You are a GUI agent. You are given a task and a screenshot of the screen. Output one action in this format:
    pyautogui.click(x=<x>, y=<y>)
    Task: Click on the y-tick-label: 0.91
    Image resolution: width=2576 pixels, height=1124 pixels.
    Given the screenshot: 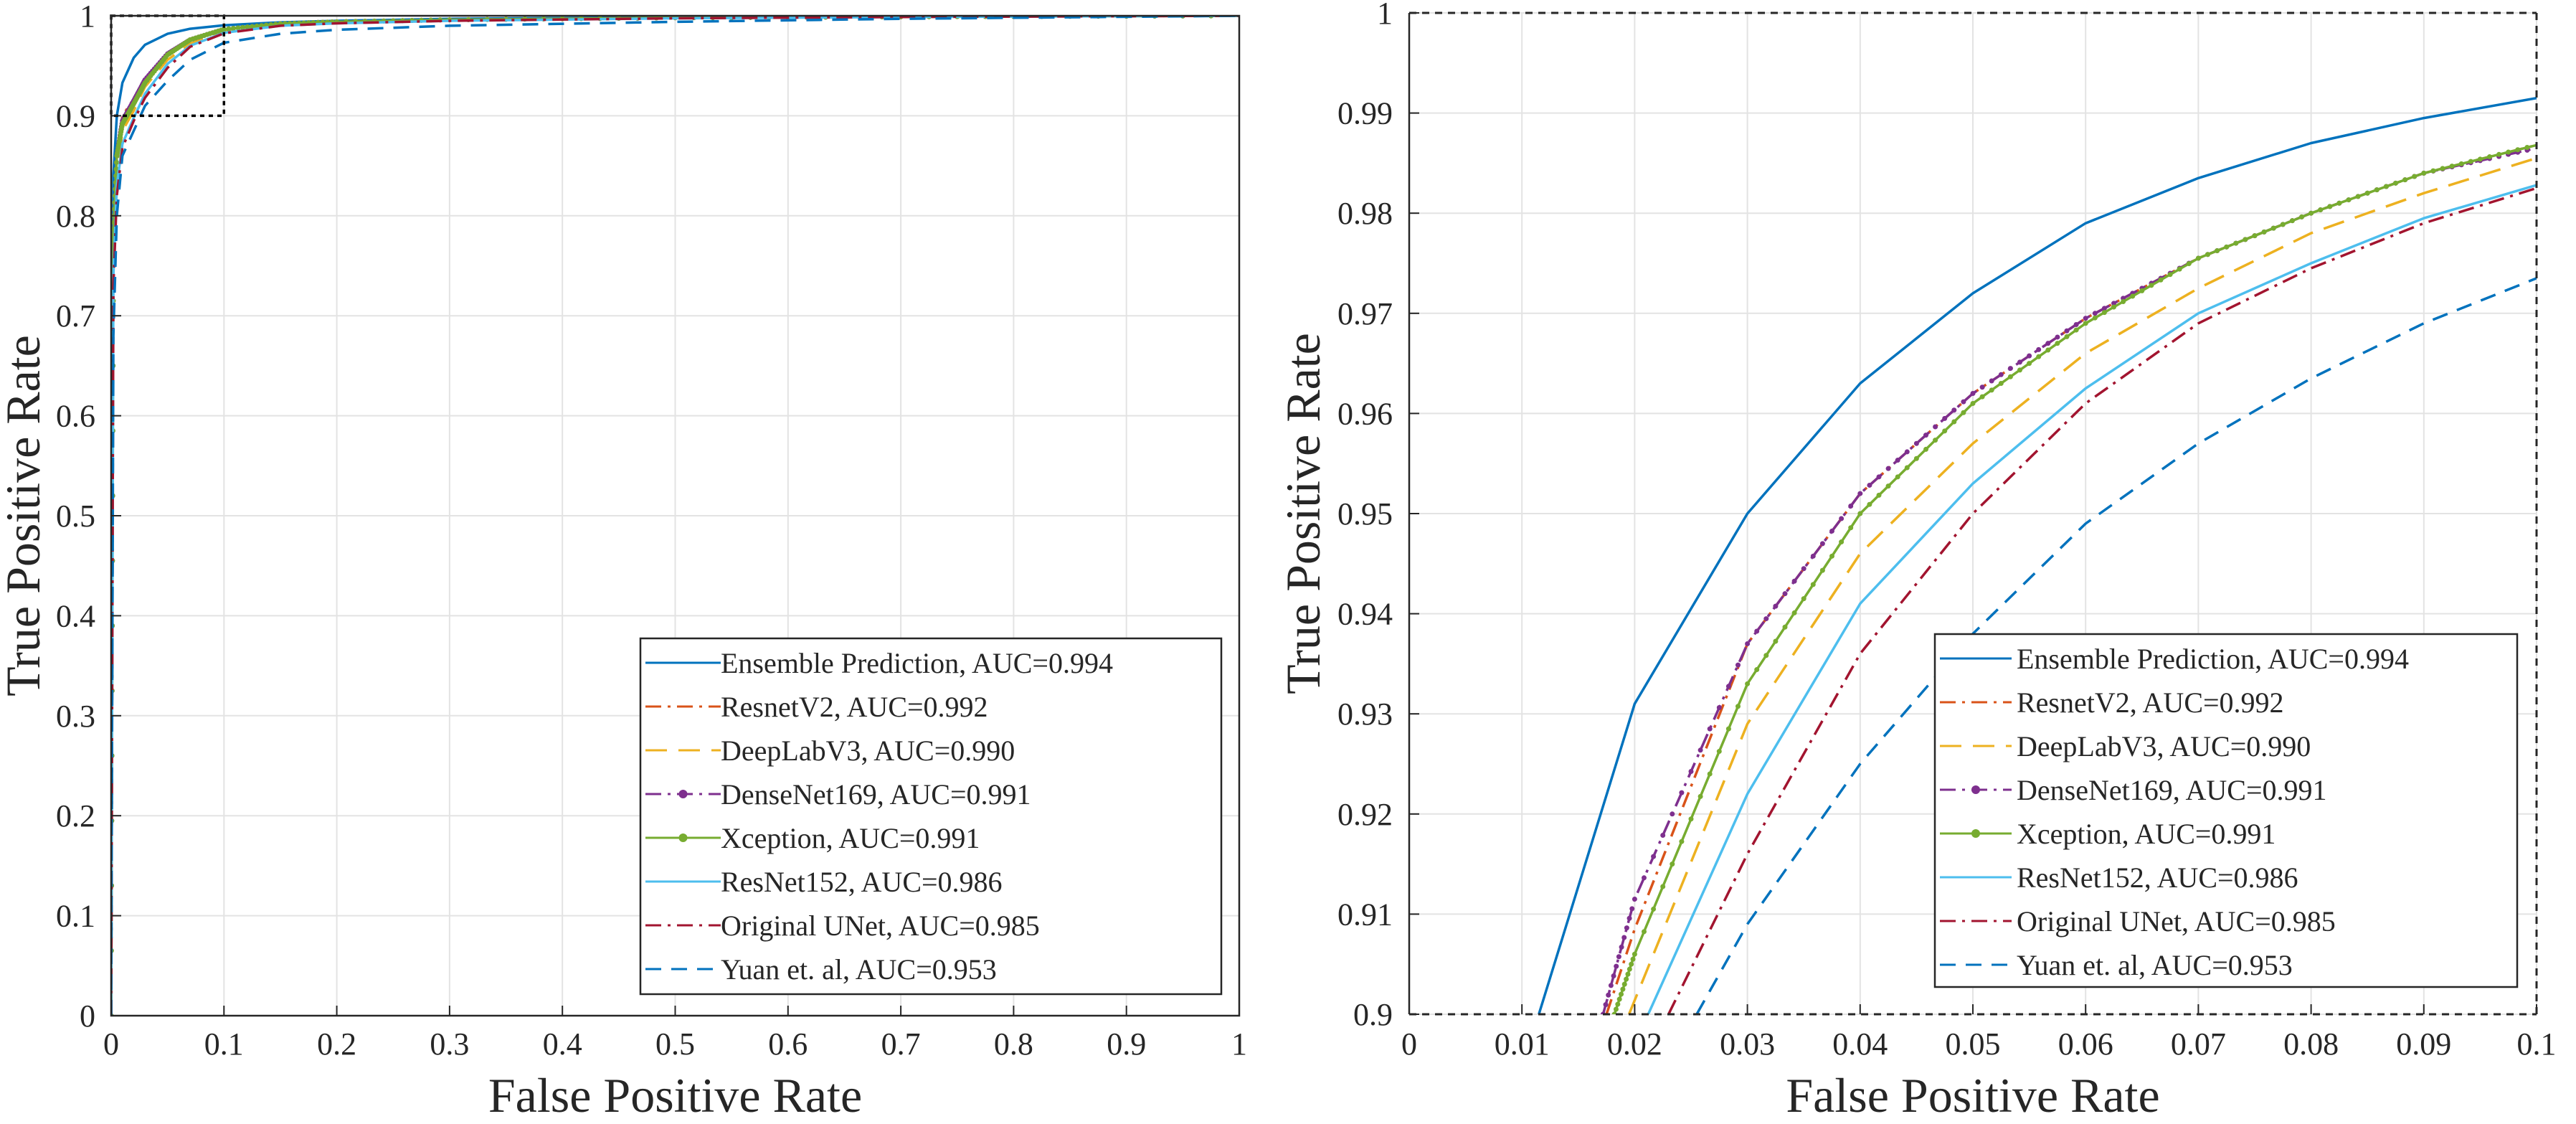 What is the action you would take?
    pyautogui.click(x=1365, y=914)
    